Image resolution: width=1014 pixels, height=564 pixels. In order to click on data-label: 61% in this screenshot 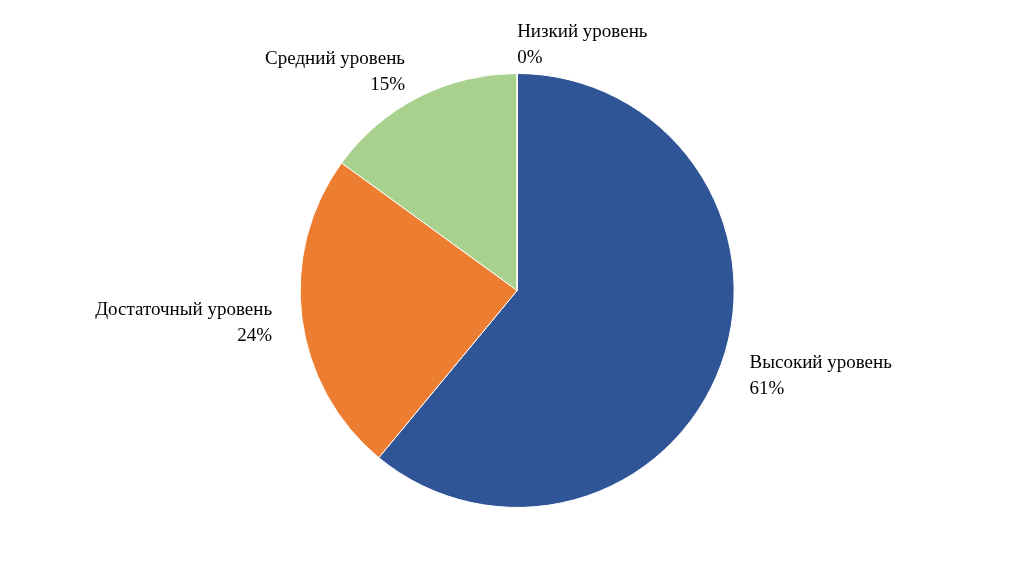, I will do `click(767, 387)`.